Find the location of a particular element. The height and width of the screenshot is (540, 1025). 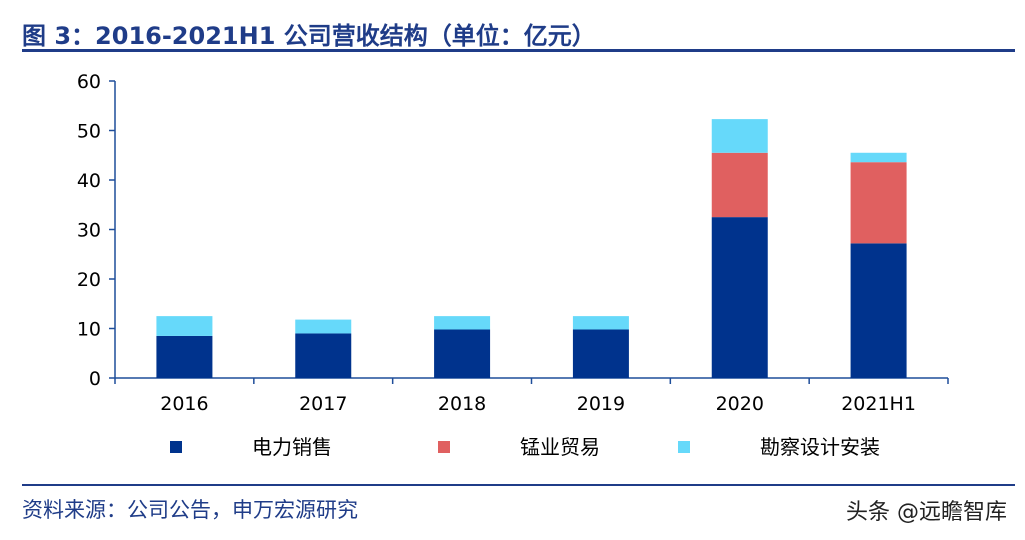

y-tick-label: 20 is located at coordinates (89, 280).